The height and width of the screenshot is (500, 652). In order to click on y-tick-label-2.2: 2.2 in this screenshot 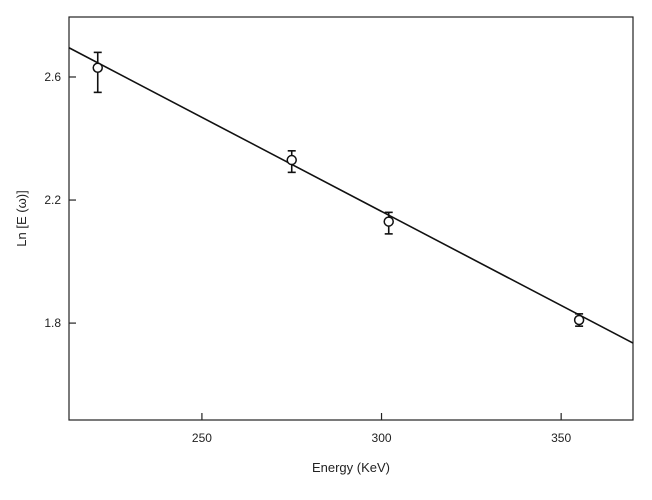, I will do `click(52, 200)`.